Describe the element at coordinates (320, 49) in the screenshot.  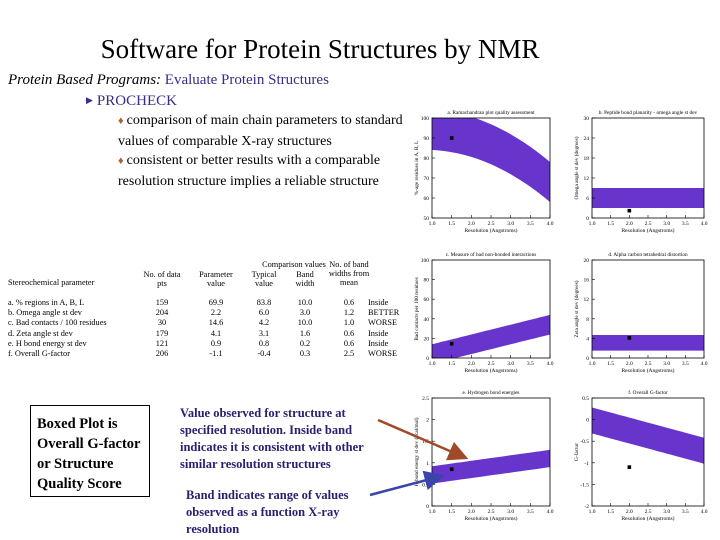
I see `page-title: Software for Protein Structures by NMR` at that location.